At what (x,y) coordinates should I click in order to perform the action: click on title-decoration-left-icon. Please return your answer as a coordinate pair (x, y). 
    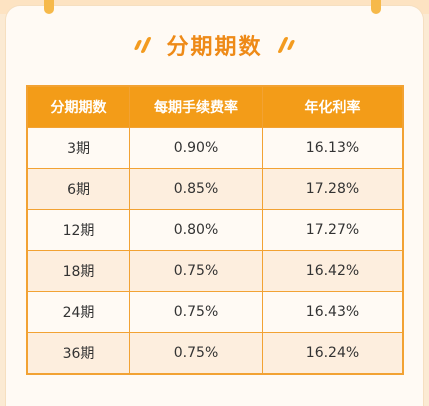
    Looking at the image, I should click on (143, 45).